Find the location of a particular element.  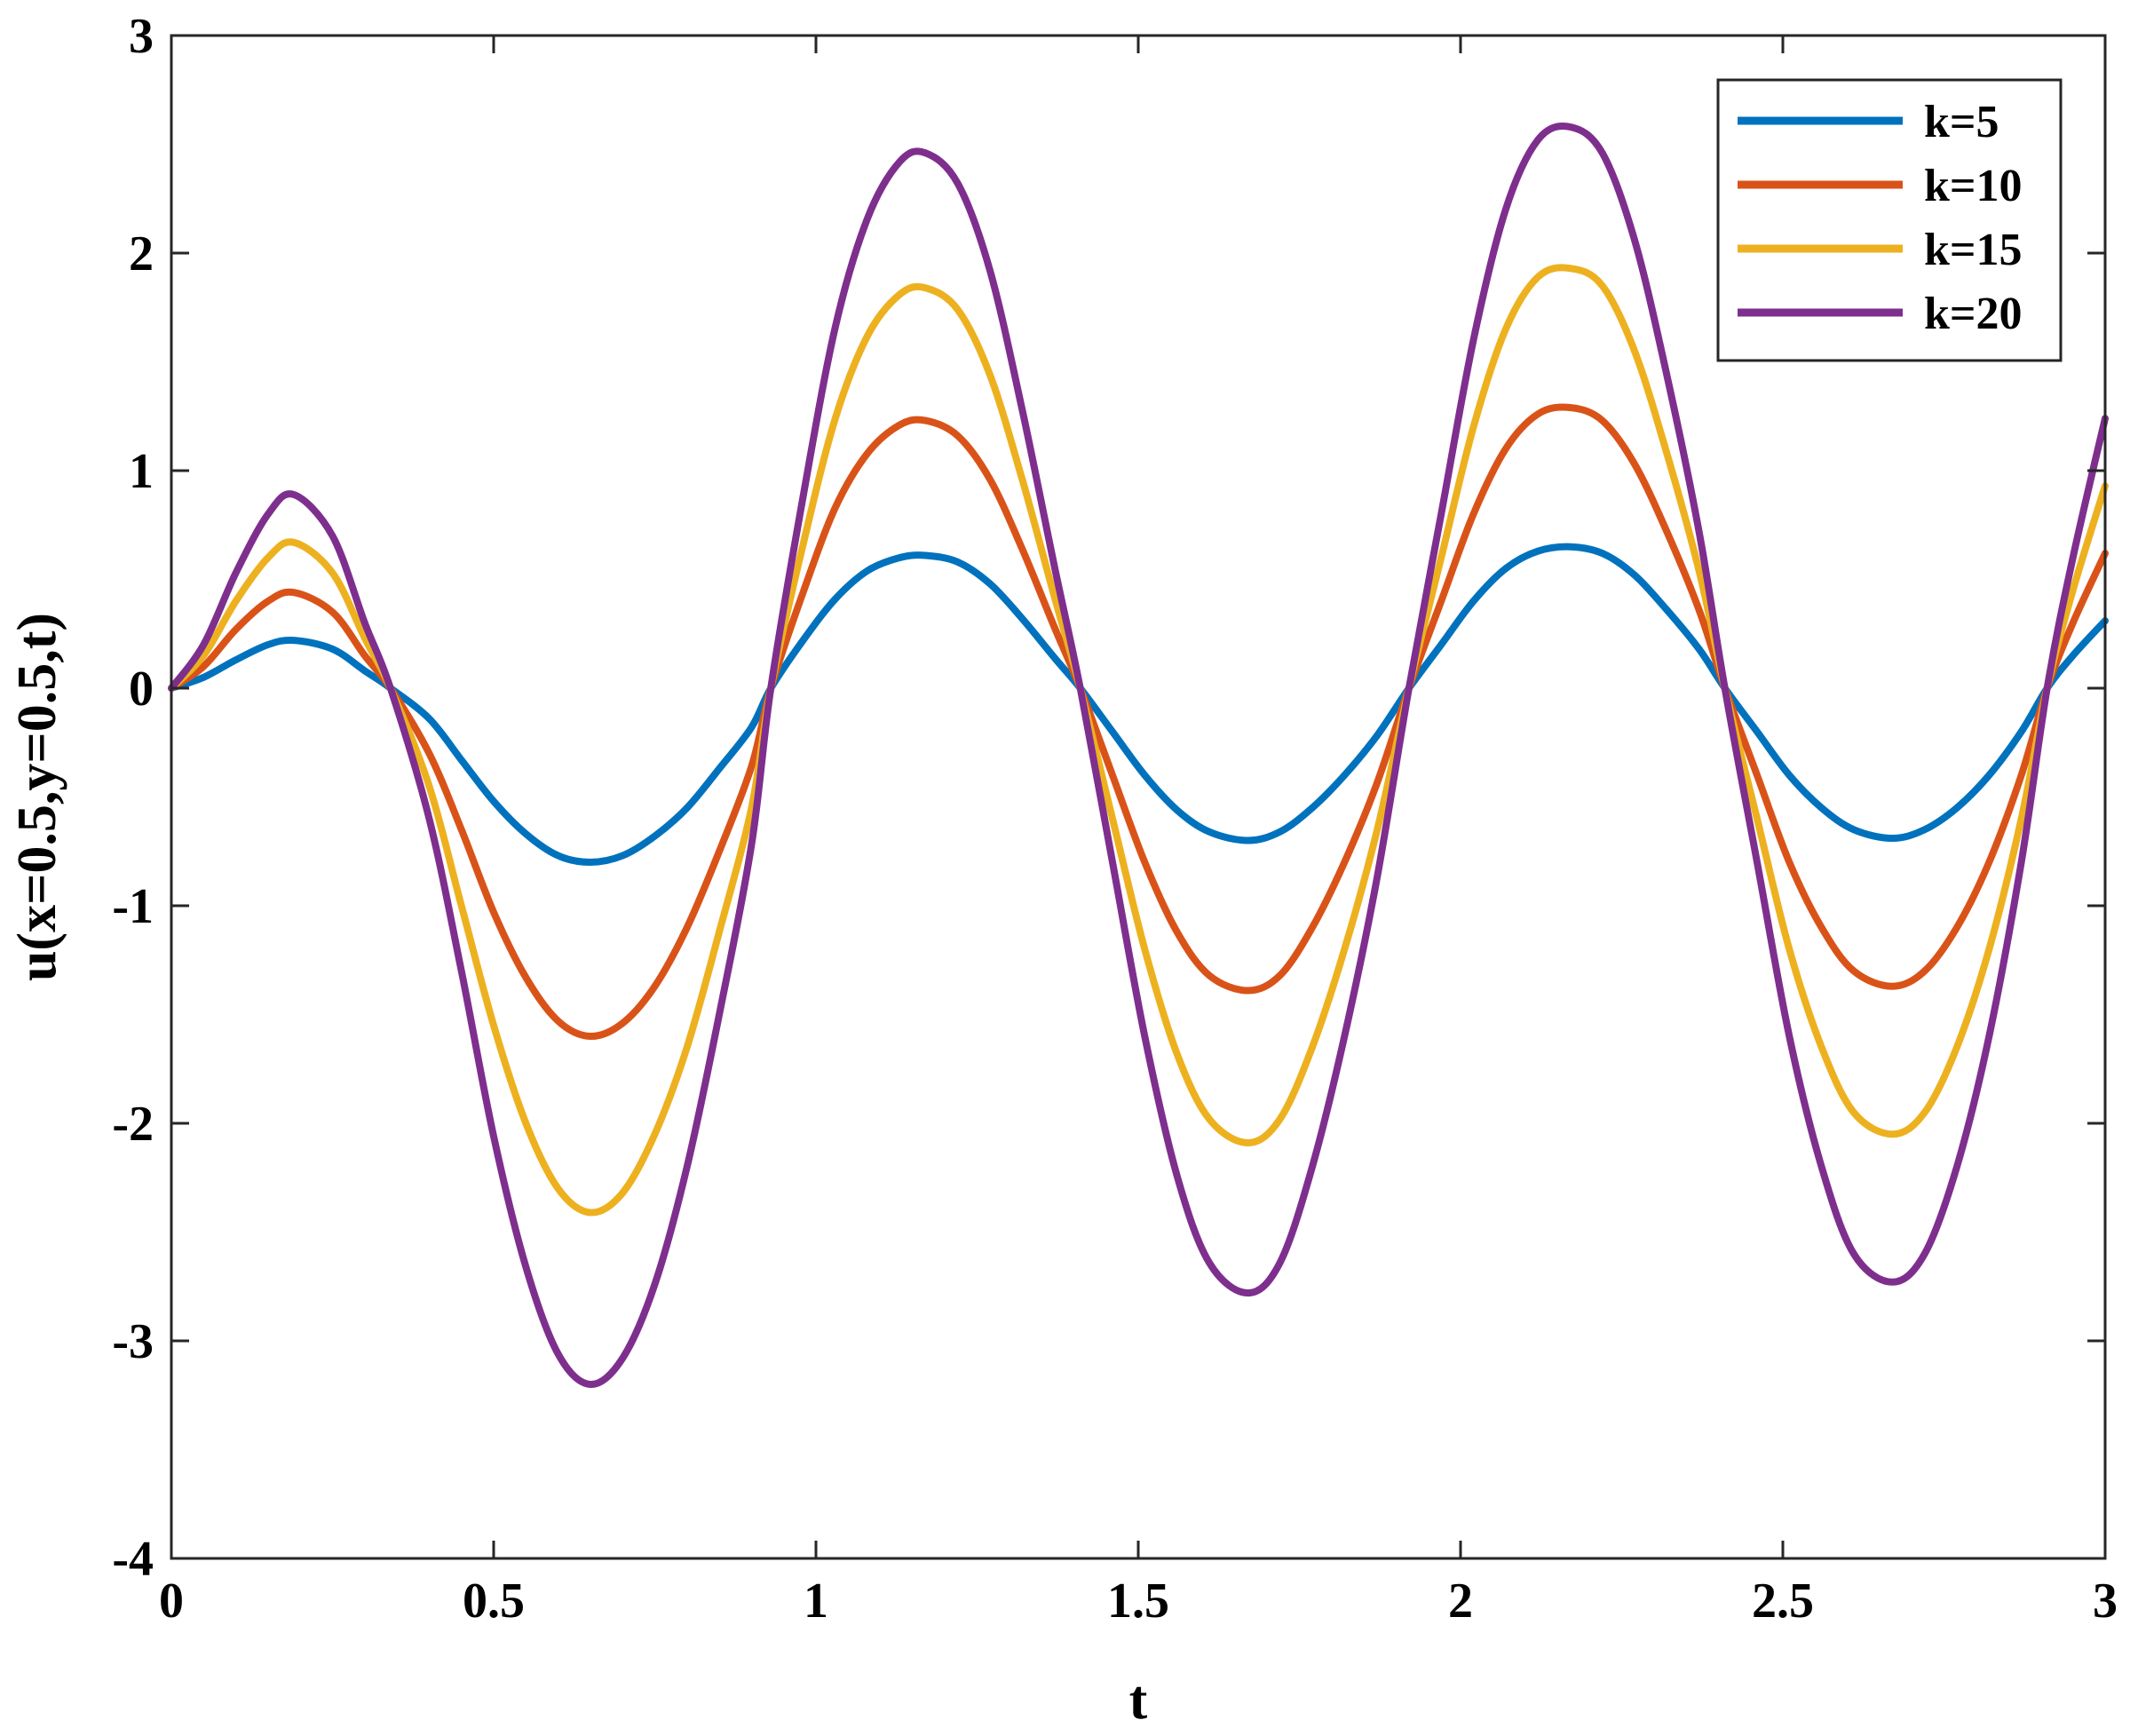

x-tick-label: 0 is located at coordinates (171, 1601).